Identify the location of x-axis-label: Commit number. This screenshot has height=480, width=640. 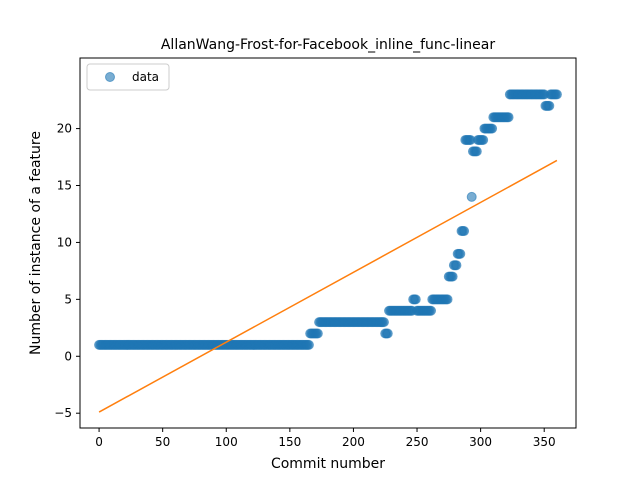
(328, 464).